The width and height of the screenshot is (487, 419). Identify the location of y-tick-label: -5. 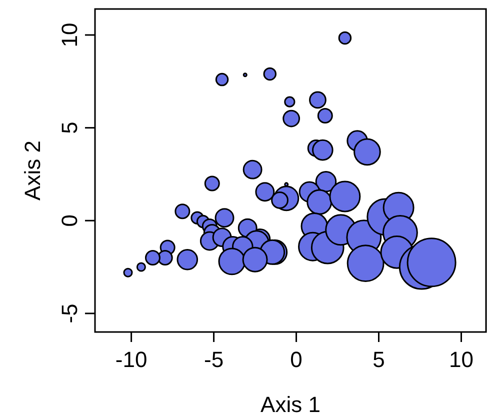
(69, 314).